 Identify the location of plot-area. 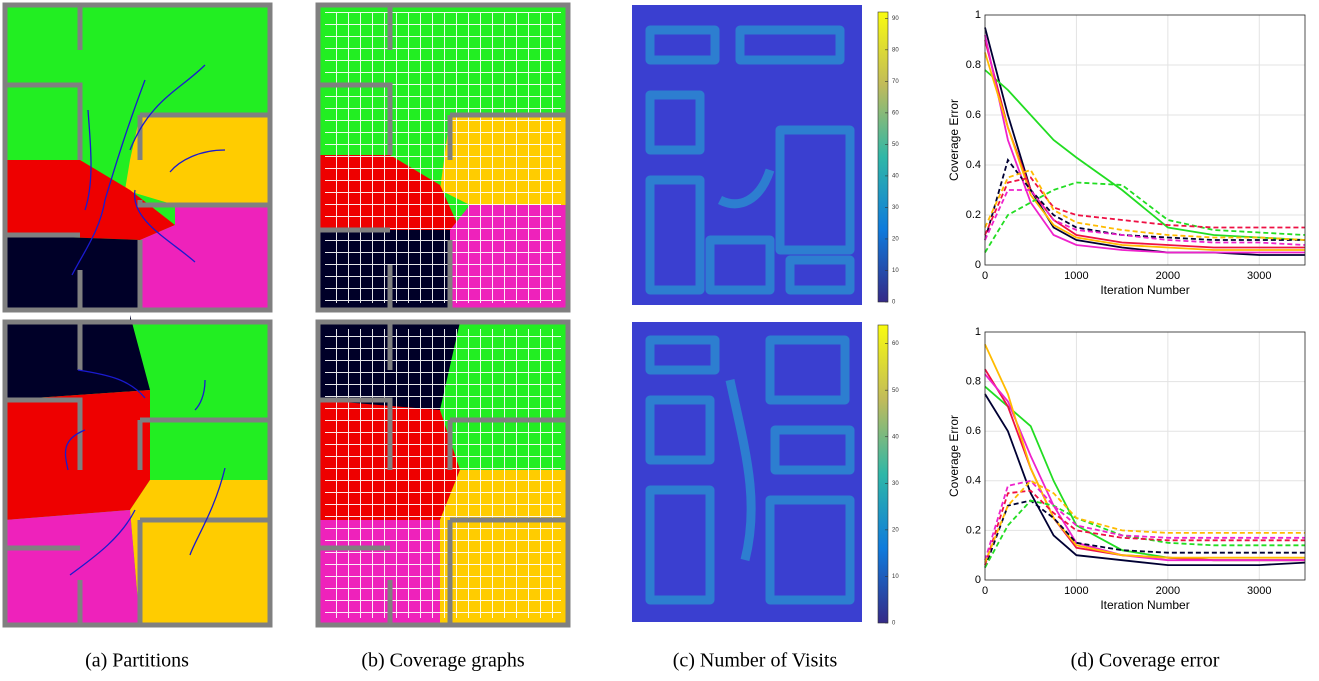
(1145, 456).